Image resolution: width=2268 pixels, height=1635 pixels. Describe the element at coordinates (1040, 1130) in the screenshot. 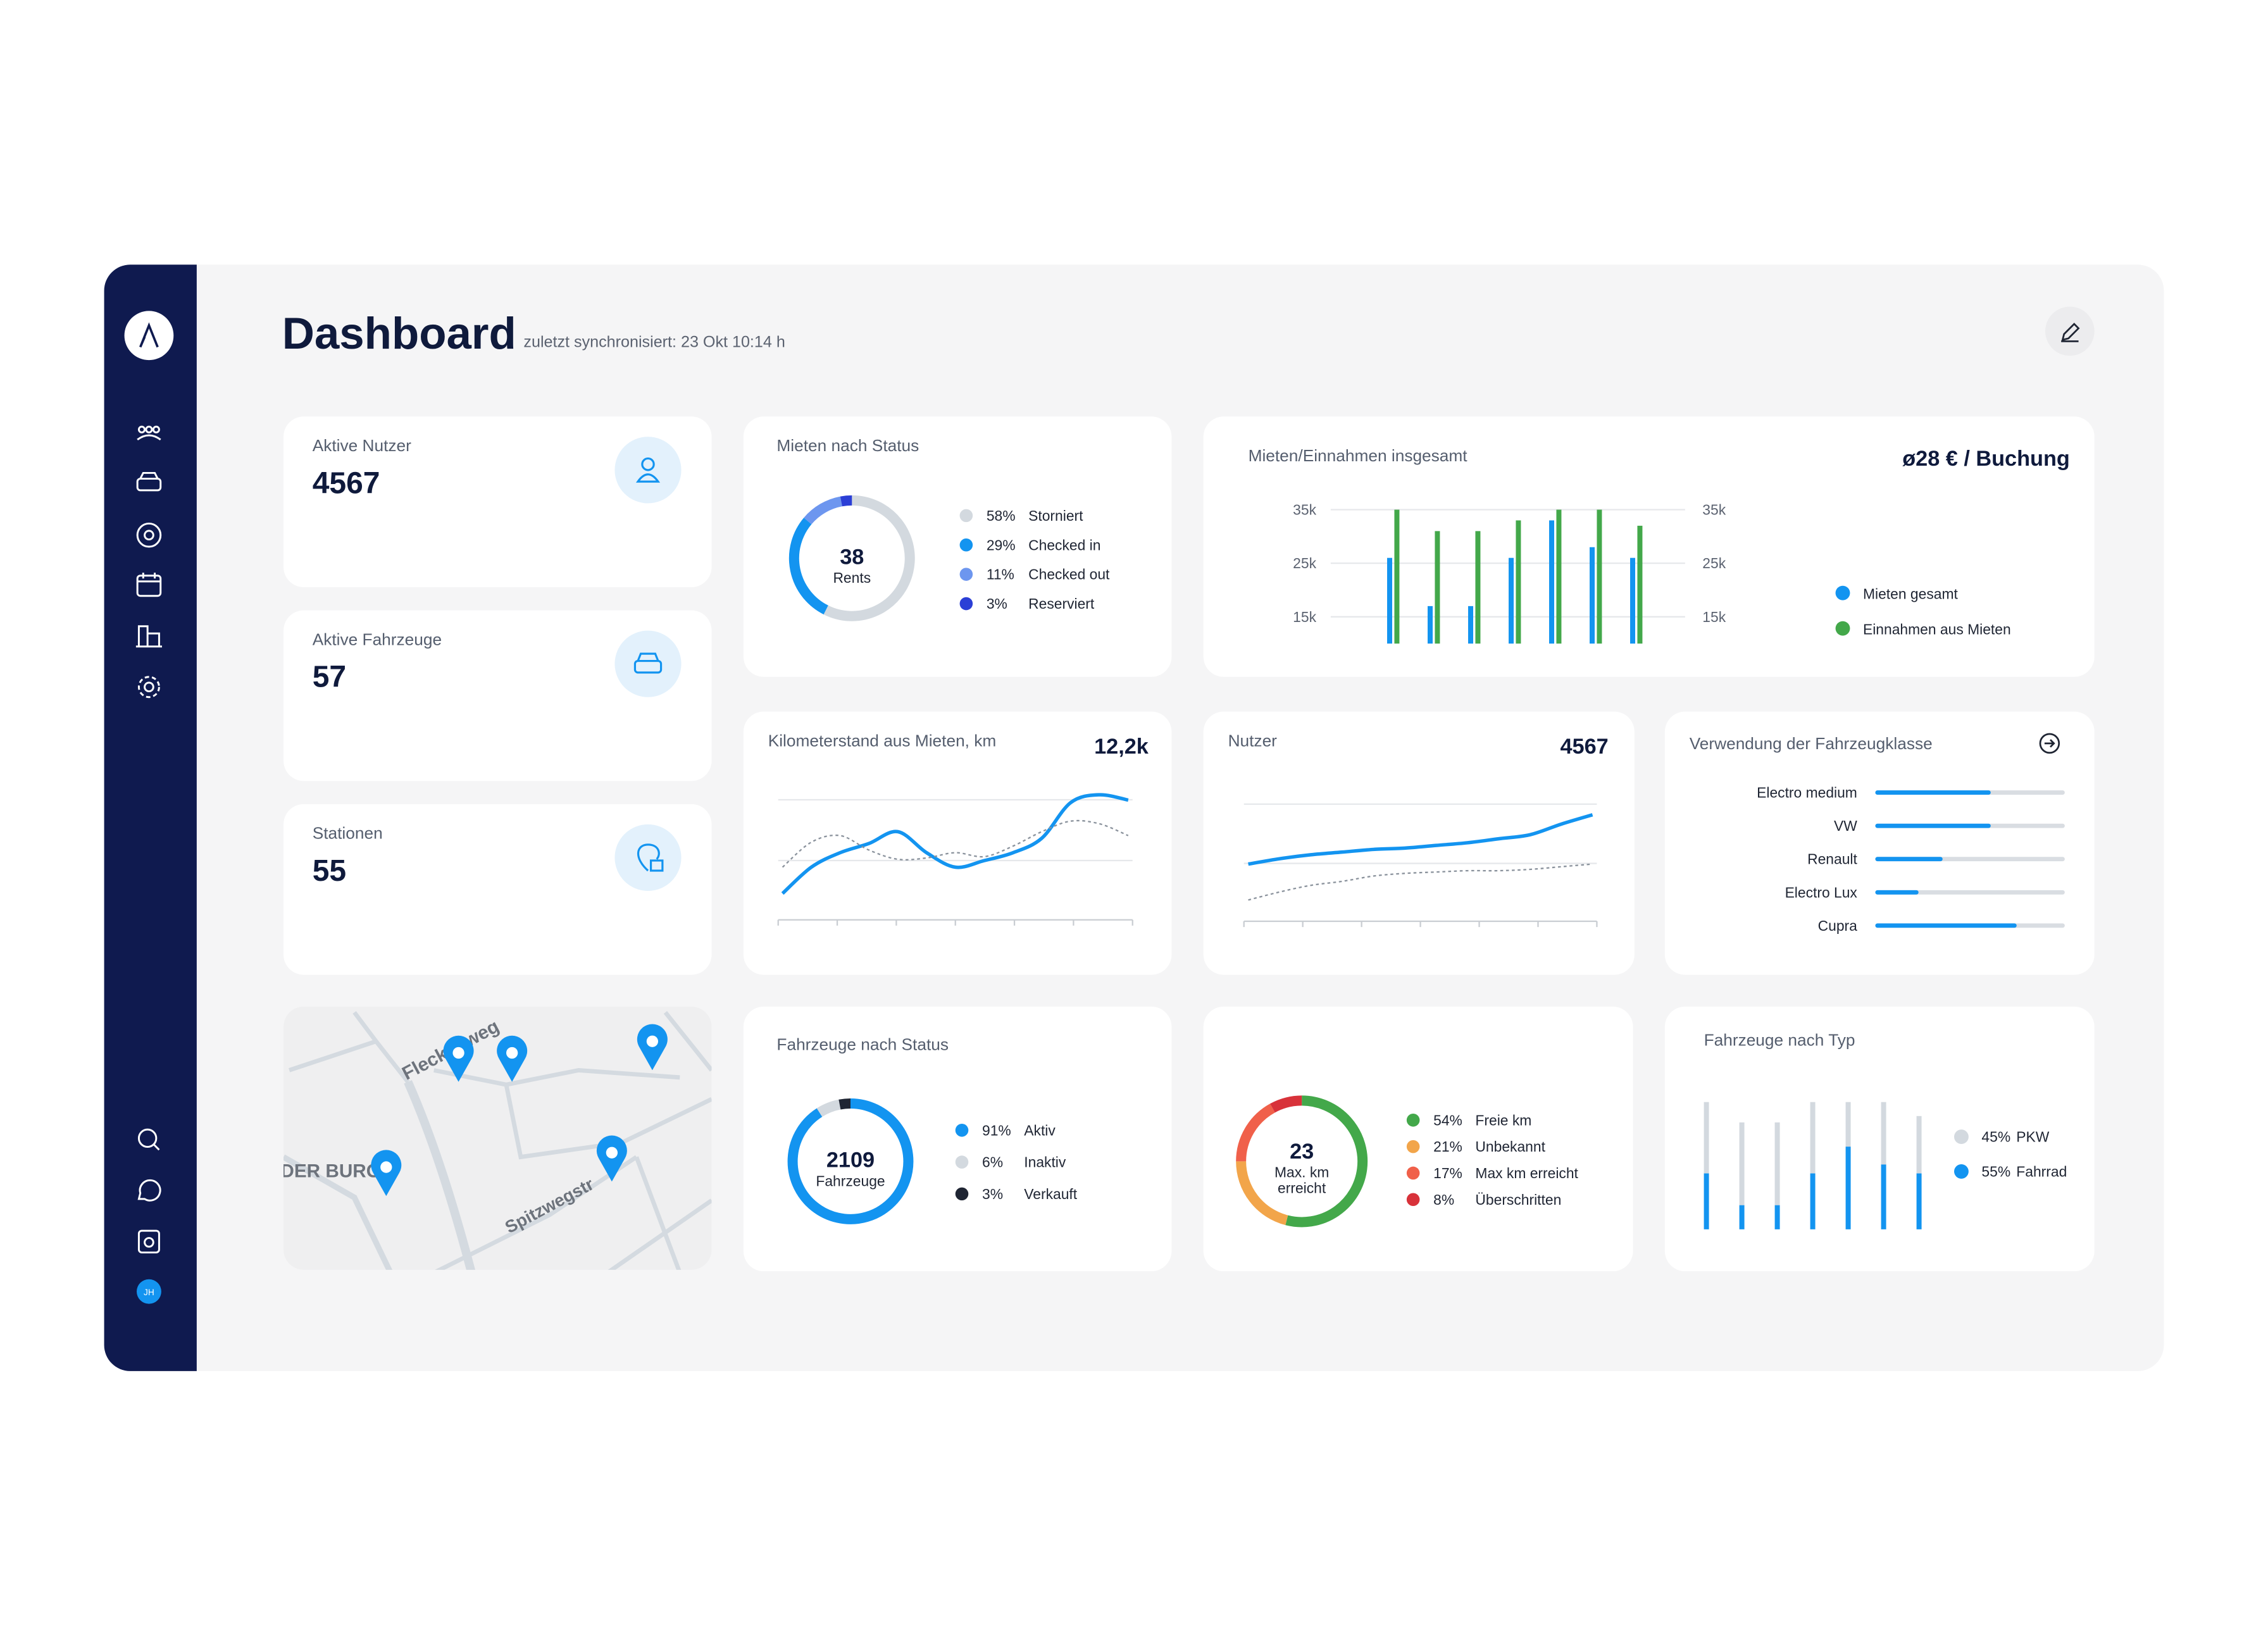

I see `legend-label: Aktiv` at that location.